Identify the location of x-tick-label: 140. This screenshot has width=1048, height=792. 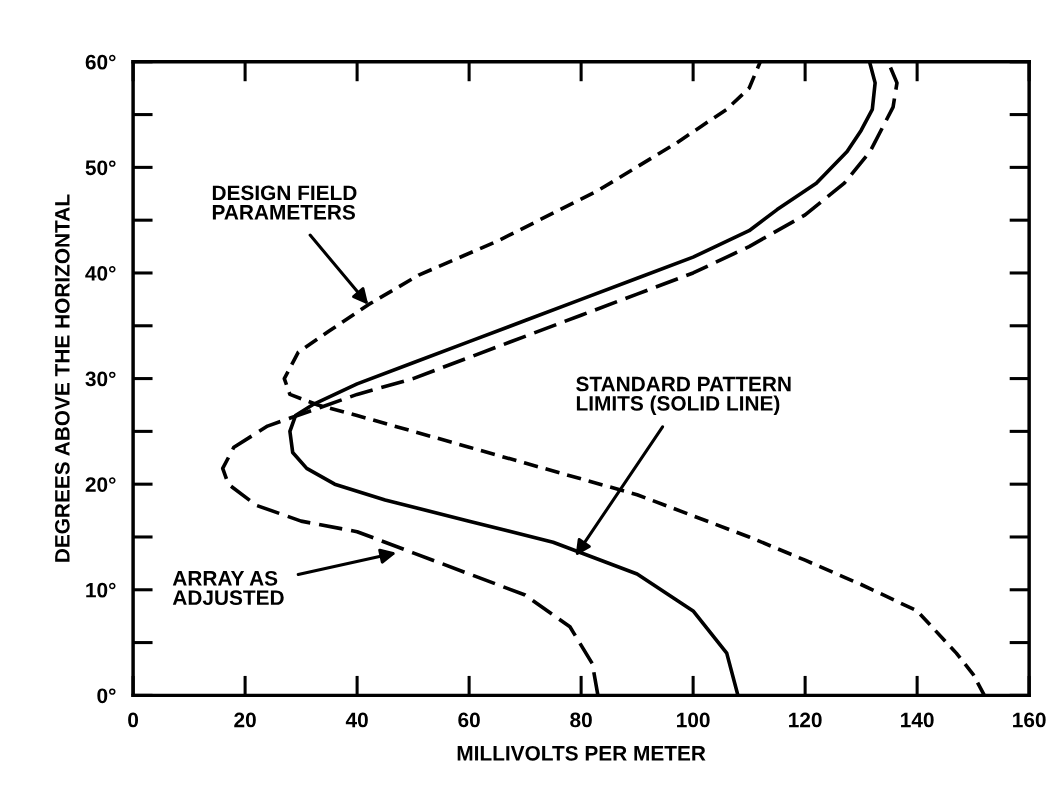
(917, 720).